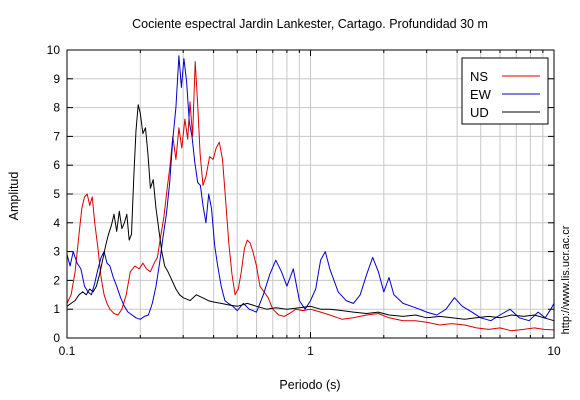  I want to click on y-tick-label: 9, so click(56, 79).